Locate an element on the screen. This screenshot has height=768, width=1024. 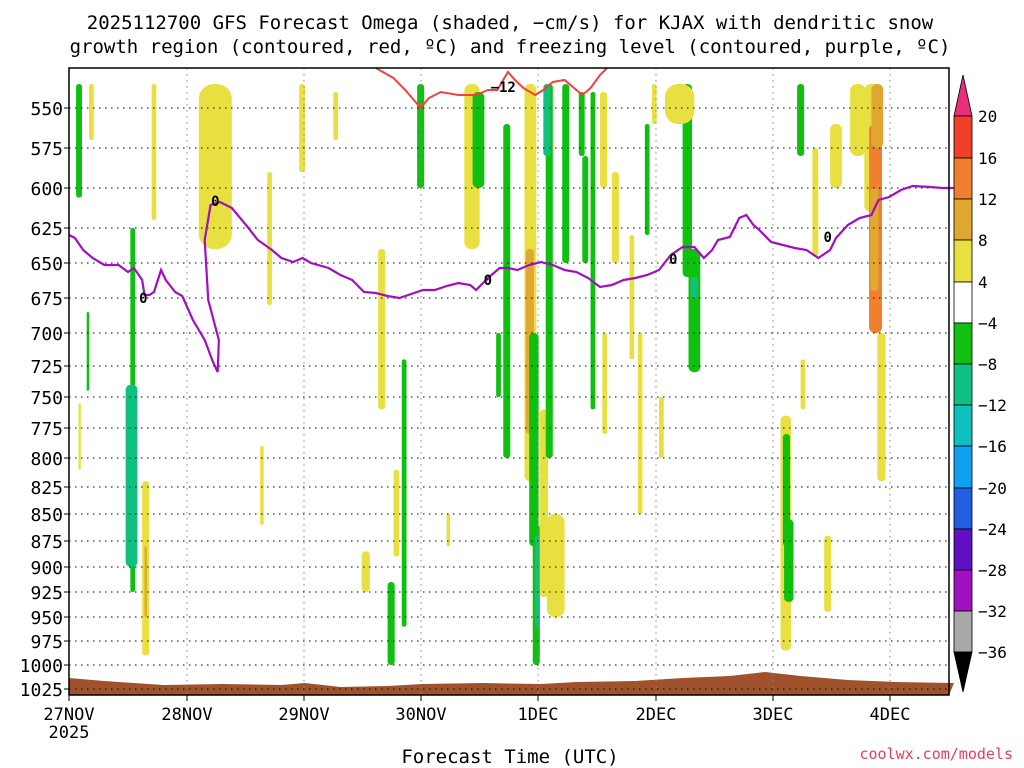
y-tick-label: 675 is located at coordinates (46, 299).